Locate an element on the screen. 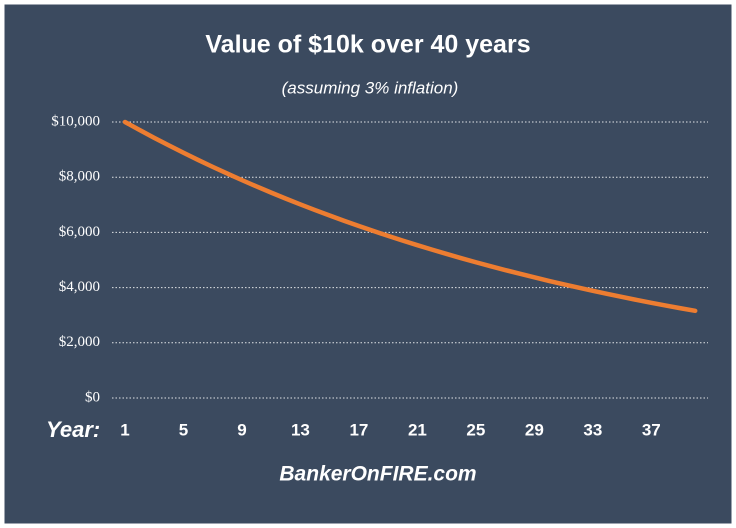 The image size is (736, 528). chart-title: Value of $10k over 40 years is located at coordinates (367, 45).